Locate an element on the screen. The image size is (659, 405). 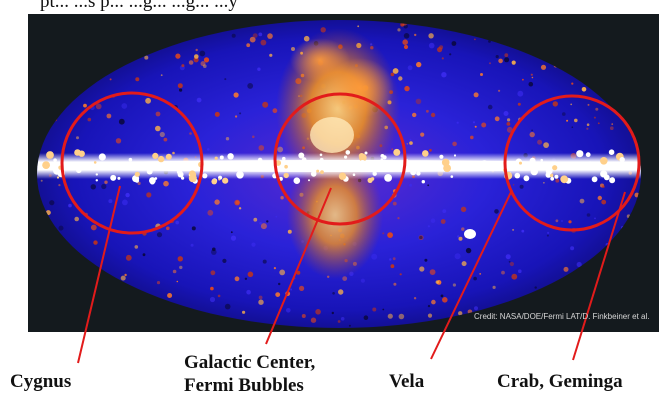
crab-geminga-pointer is located at coordinates (599, 276).